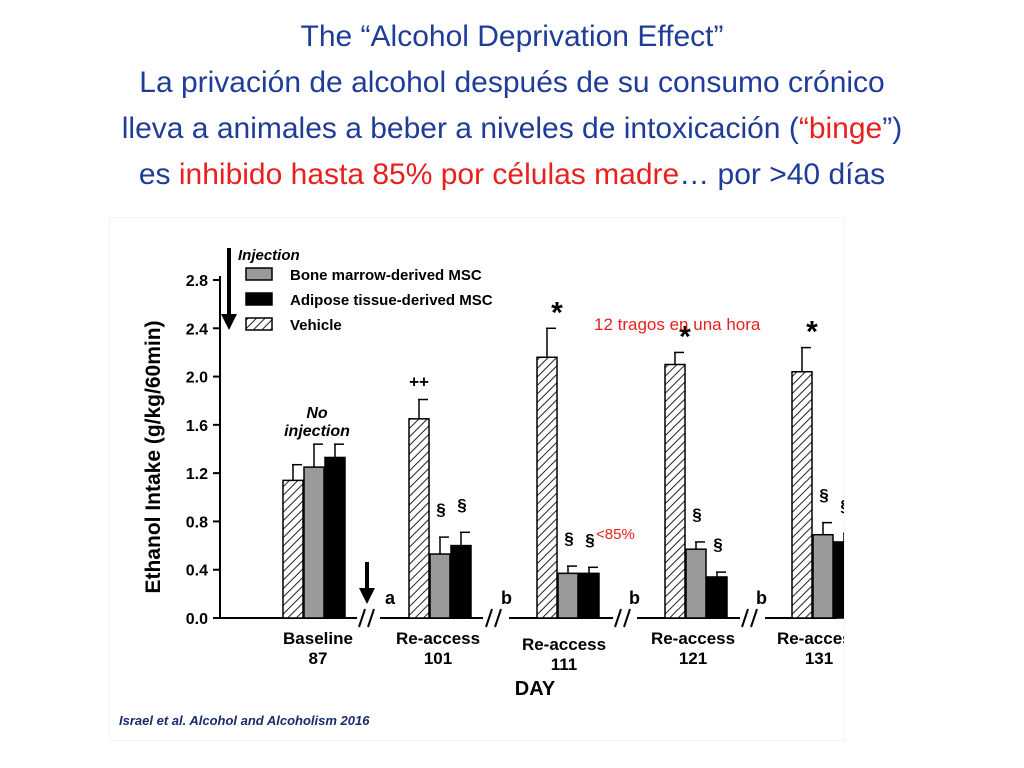 This screenshot has width=1024, height=768. What do you see at coordinates (782, 174) in the screenshot?
I see `title-line-4-segment-3: … por >40 días` at bounding box center [782, 174].